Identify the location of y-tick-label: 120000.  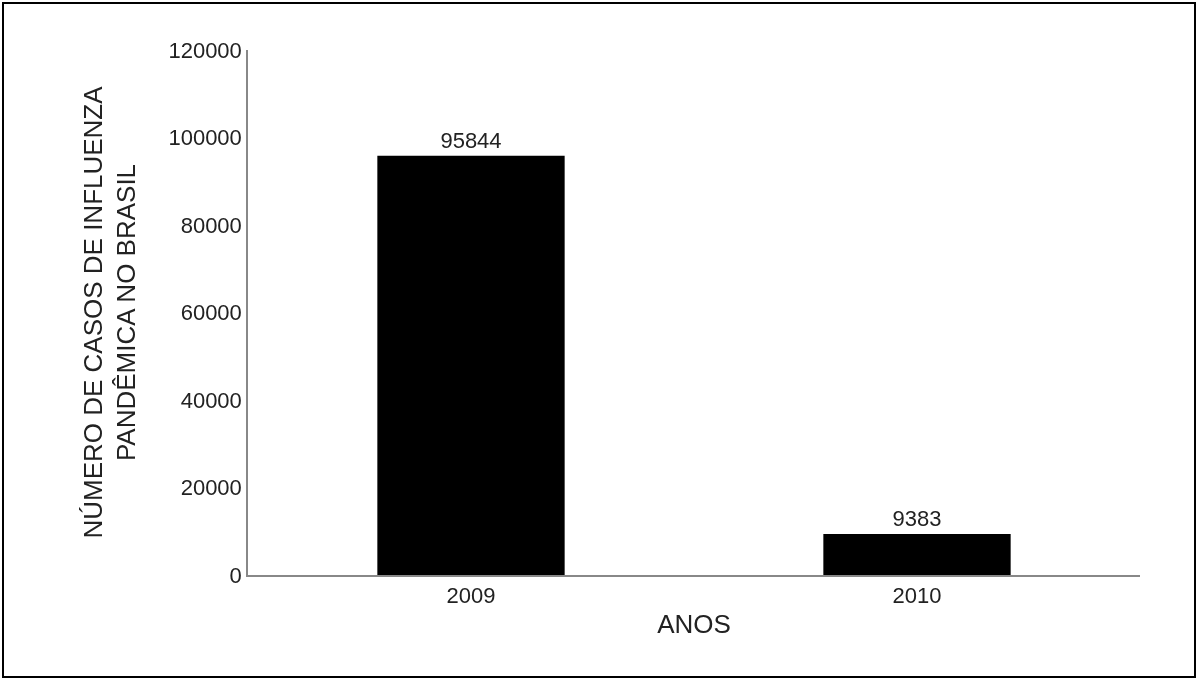
(205, 50).